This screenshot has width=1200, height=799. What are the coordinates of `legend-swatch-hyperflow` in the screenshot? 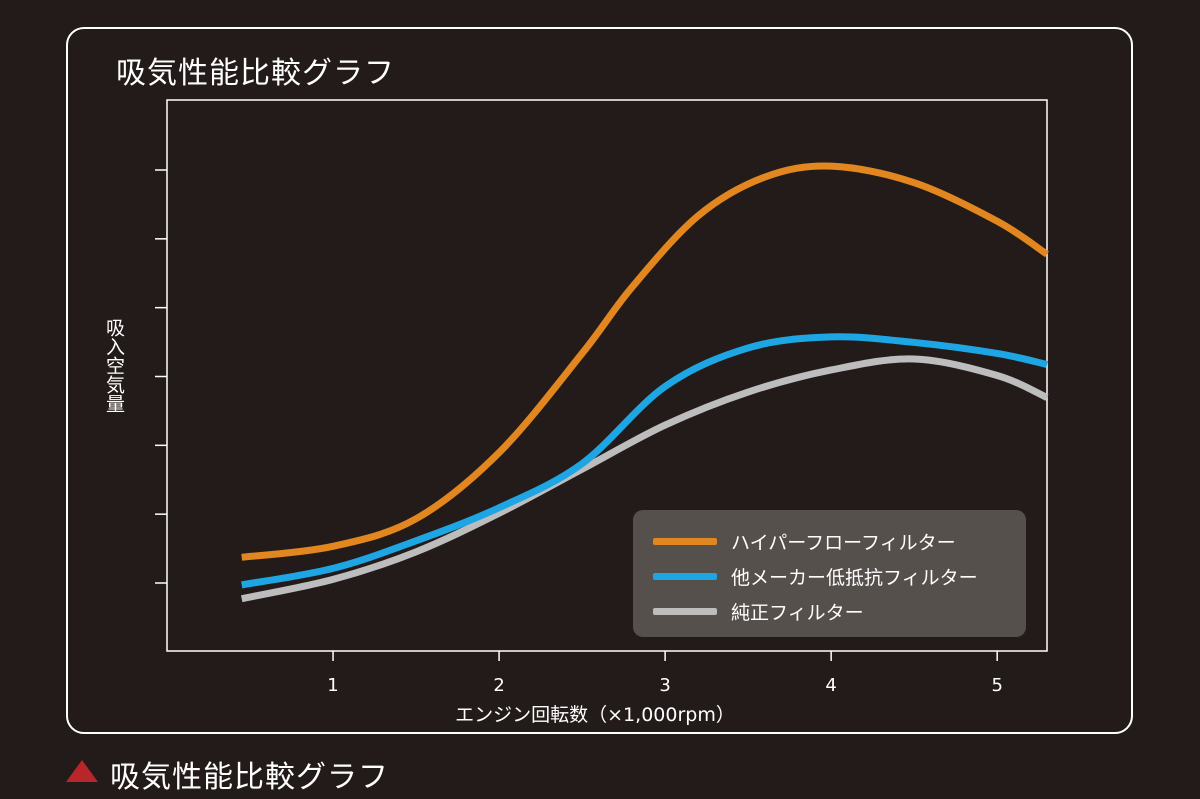 It's located at (685, 541).